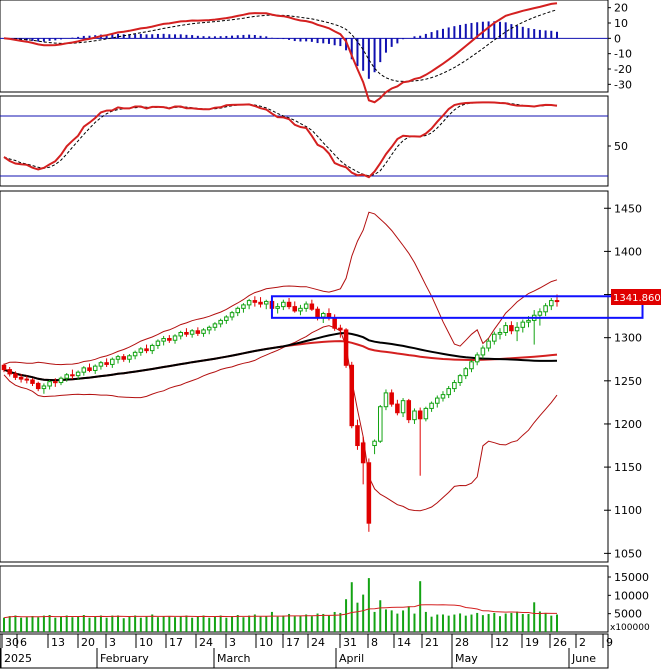  I want to click on month-label: June, so click(583, 658).